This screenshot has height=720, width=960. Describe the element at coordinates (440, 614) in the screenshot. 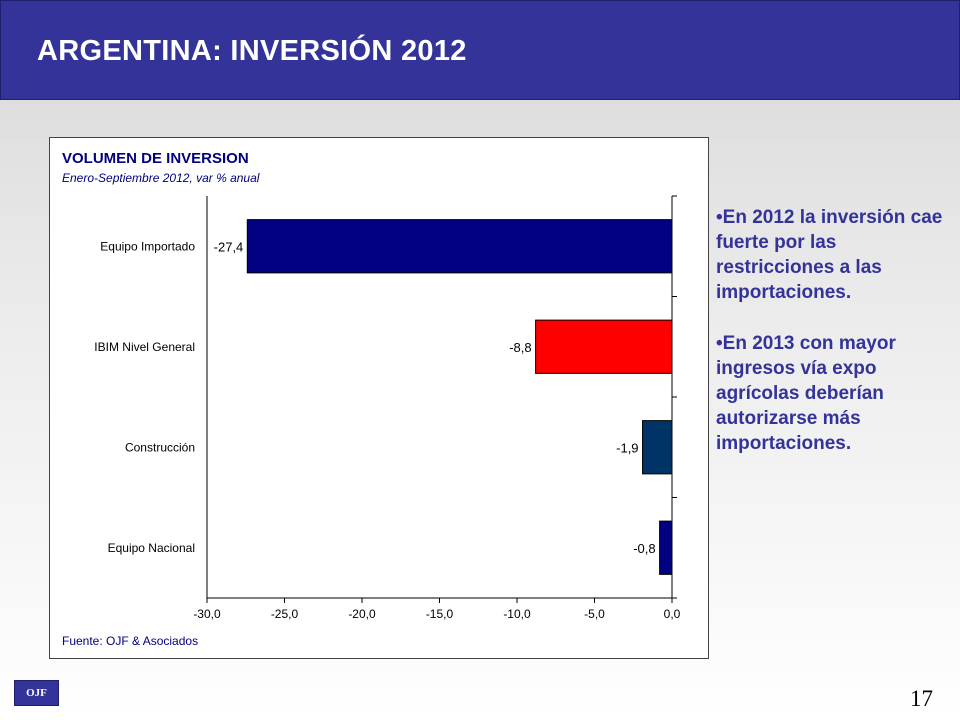

I see `x-tick-label: -15,0` at that location.